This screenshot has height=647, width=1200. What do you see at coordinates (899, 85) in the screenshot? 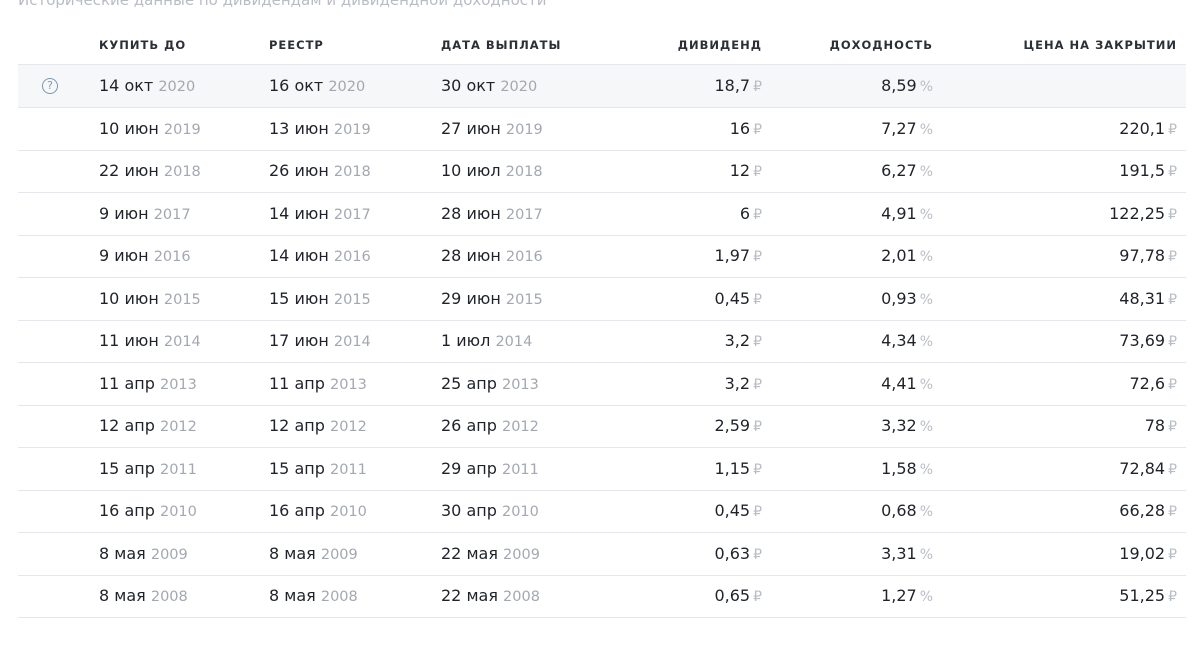
I see `amount: 8,59` at bounding box center [899, 85].